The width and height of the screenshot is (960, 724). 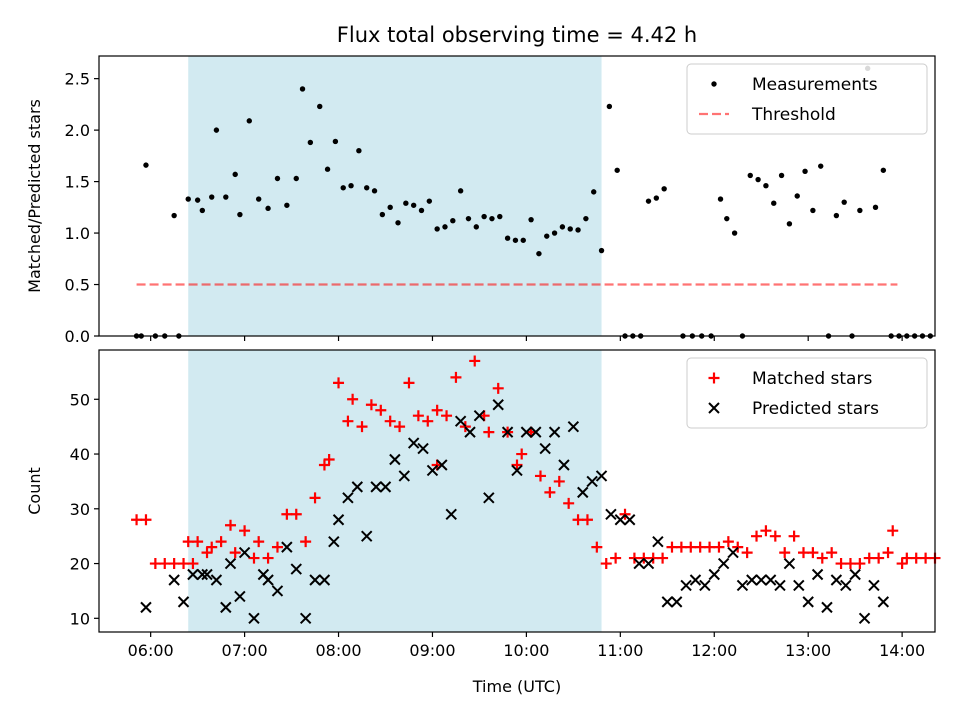 I want to click on y-tick-label: 50, so click(x=80, y=399).